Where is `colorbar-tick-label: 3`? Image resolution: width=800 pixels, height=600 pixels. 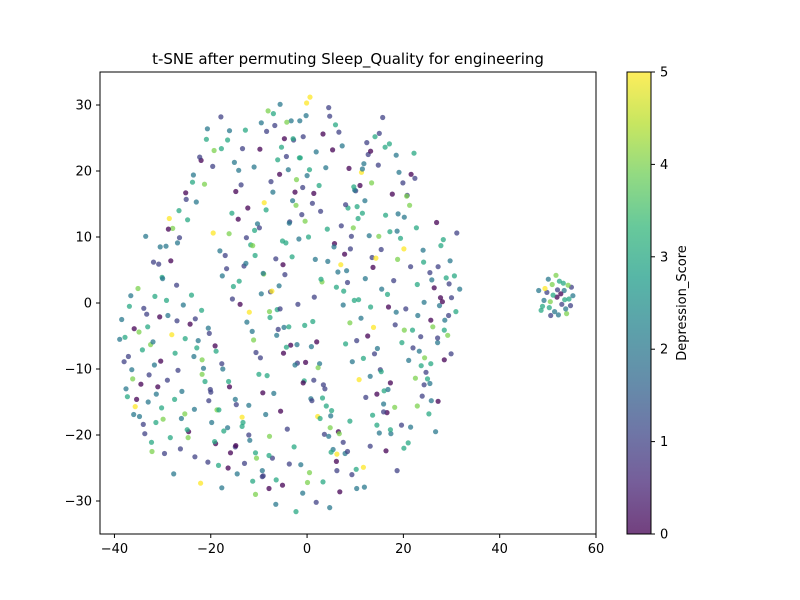
colorbar-tick-label: 3 is located at coordinates (664, 257).